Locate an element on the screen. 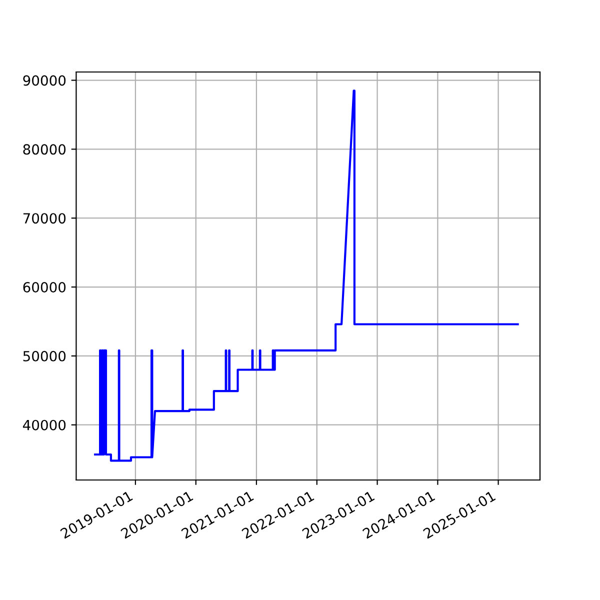 The height and width of the screenshot is (600, 600). y-tick-label: 80000 is located at coordinates (44, 149).